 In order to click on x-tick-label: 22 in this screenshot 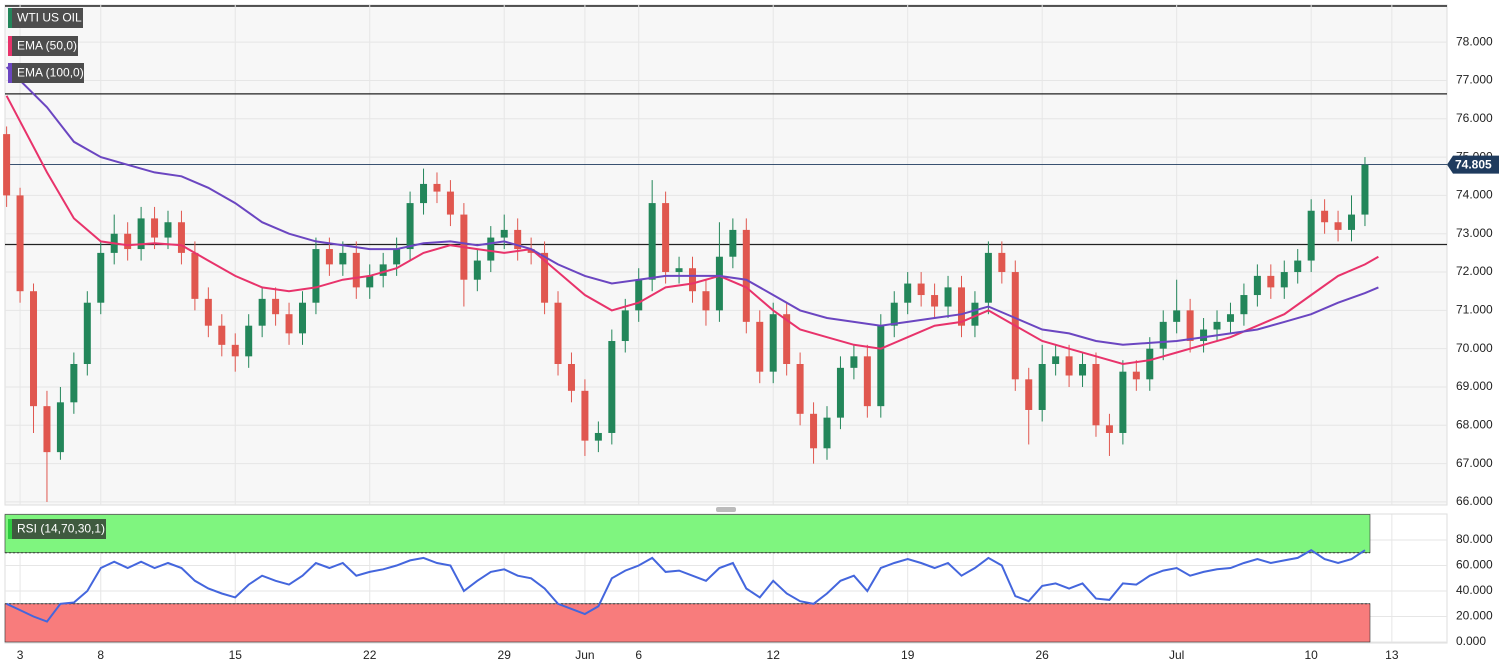, I will do `click(370, 655)`.